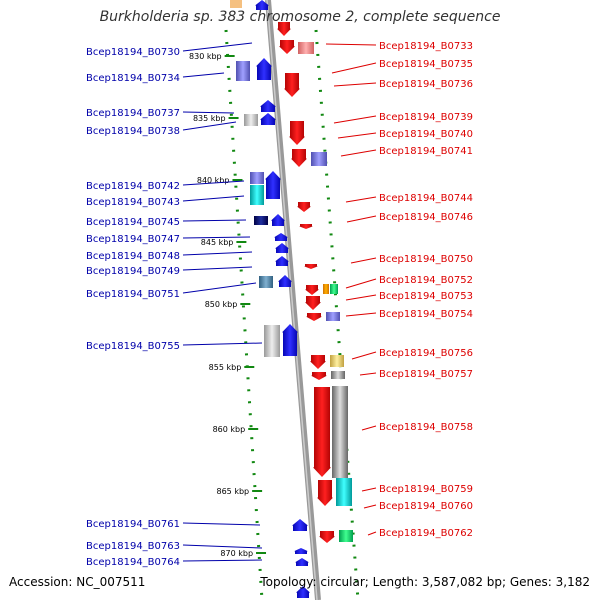 Image resolution: width=600 pixels, height=600 pixels. What do you see at coordinates (426, 280) in the screenshot?
I see `right-gene-label: Bcep18194_B0752` at bounding box center [426, 280].